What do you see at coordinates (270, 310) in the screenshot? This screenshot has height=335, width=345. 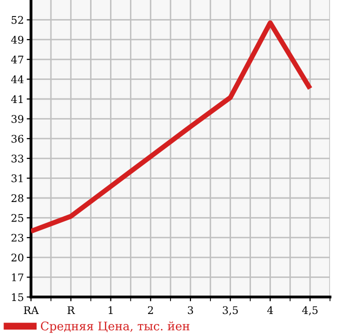 I see `x-tick-label: 4` at bounding box center [270, 310].